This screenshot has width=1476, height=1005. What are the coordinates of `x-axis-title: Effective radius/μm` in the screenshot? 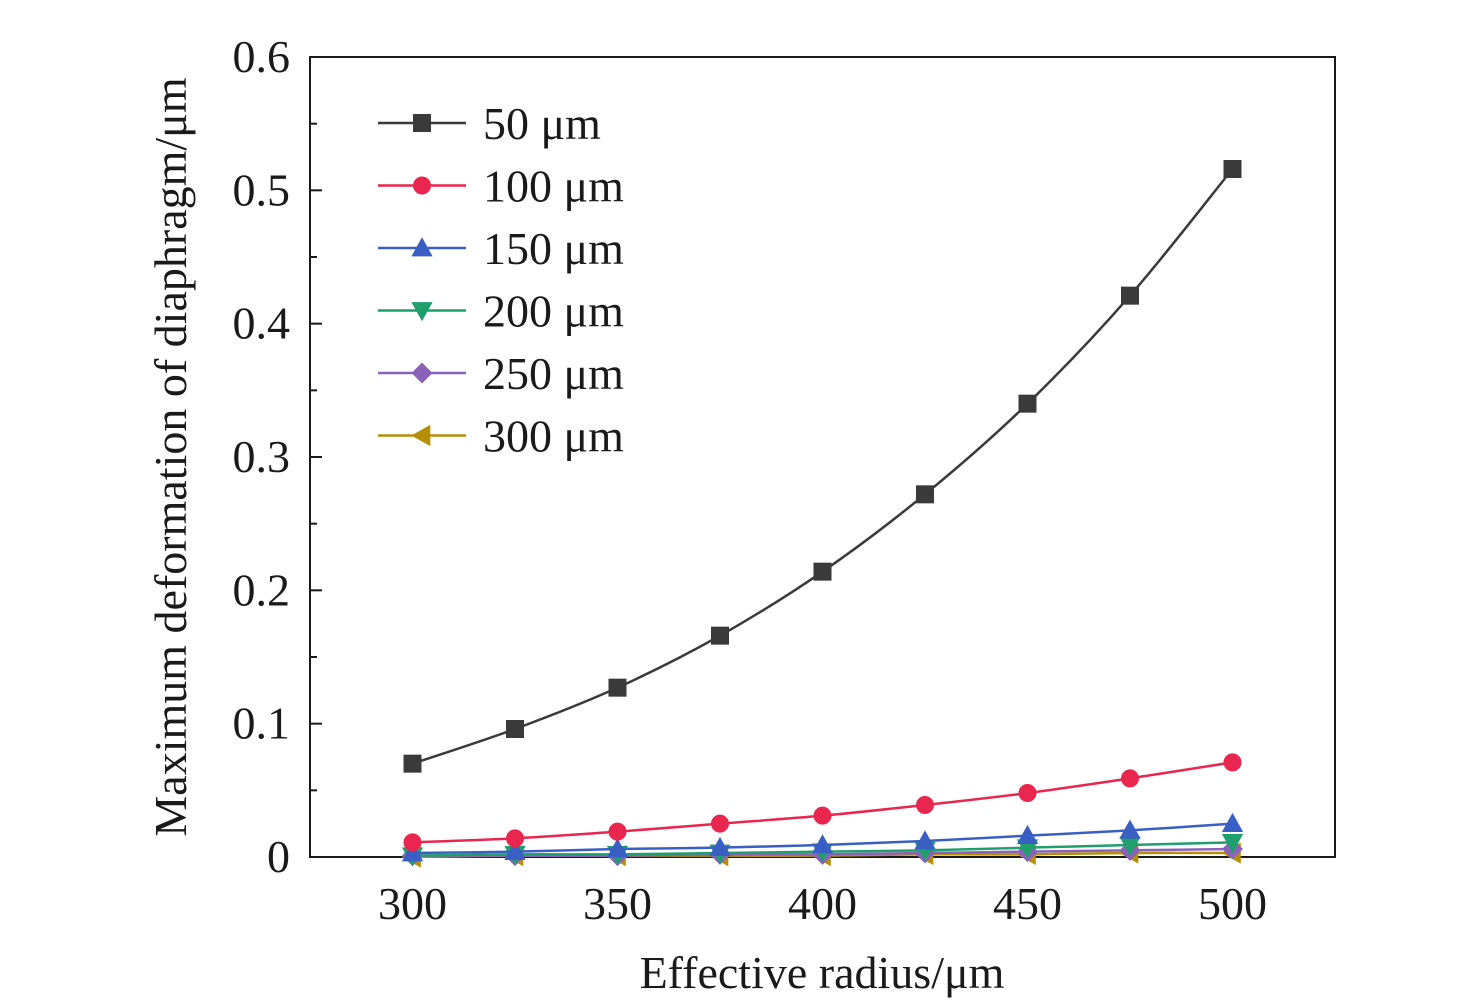 It's located at (822, 972).